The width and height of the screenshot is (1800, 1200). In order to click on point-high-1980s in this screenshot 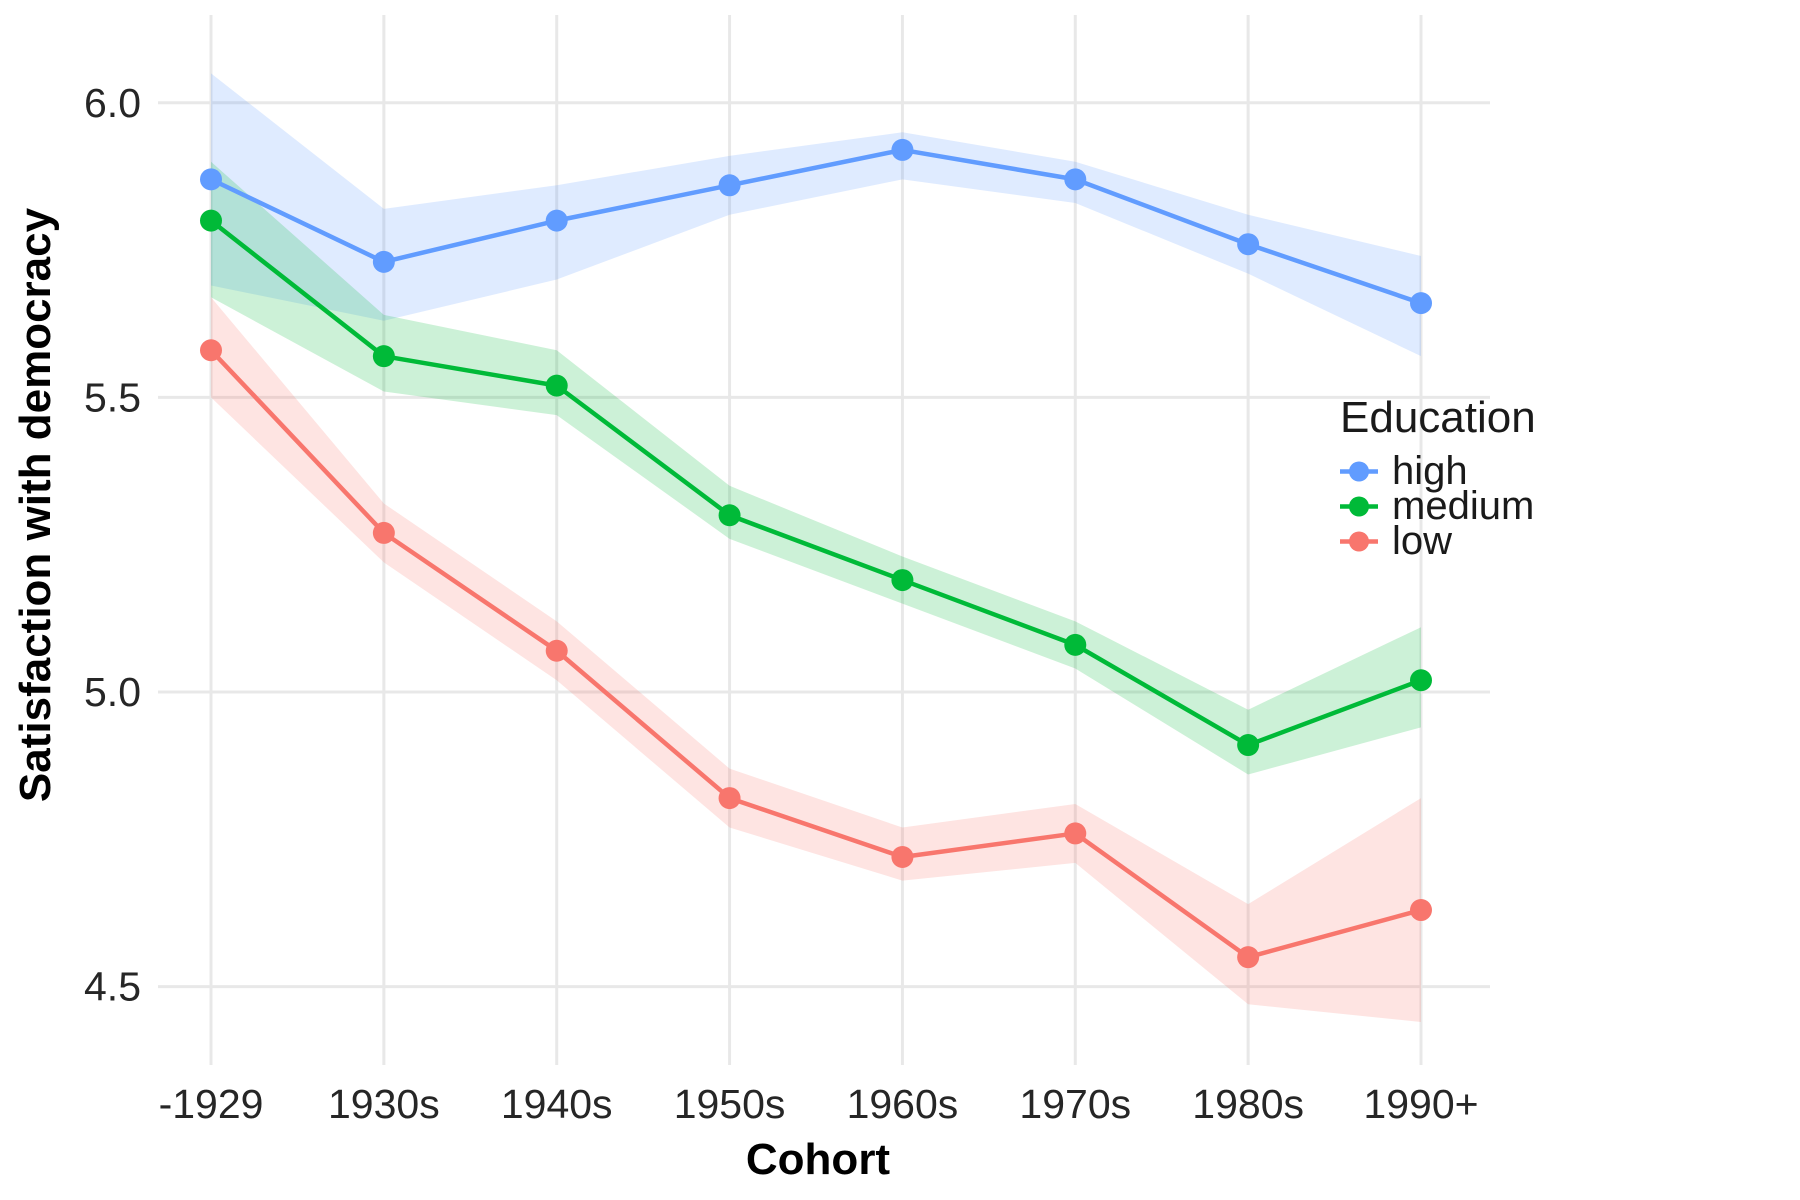, I will do `click(1248, 244)`.